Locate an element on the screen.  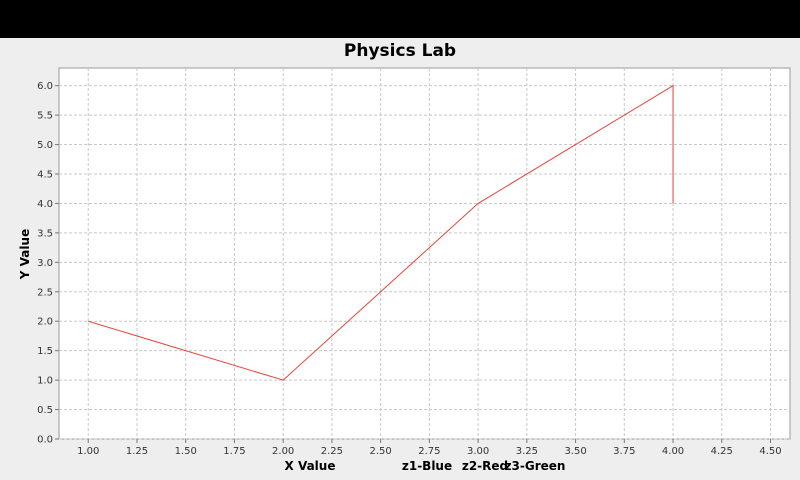
legend-entry: z1-Blue is located at coordinates (427, 466).